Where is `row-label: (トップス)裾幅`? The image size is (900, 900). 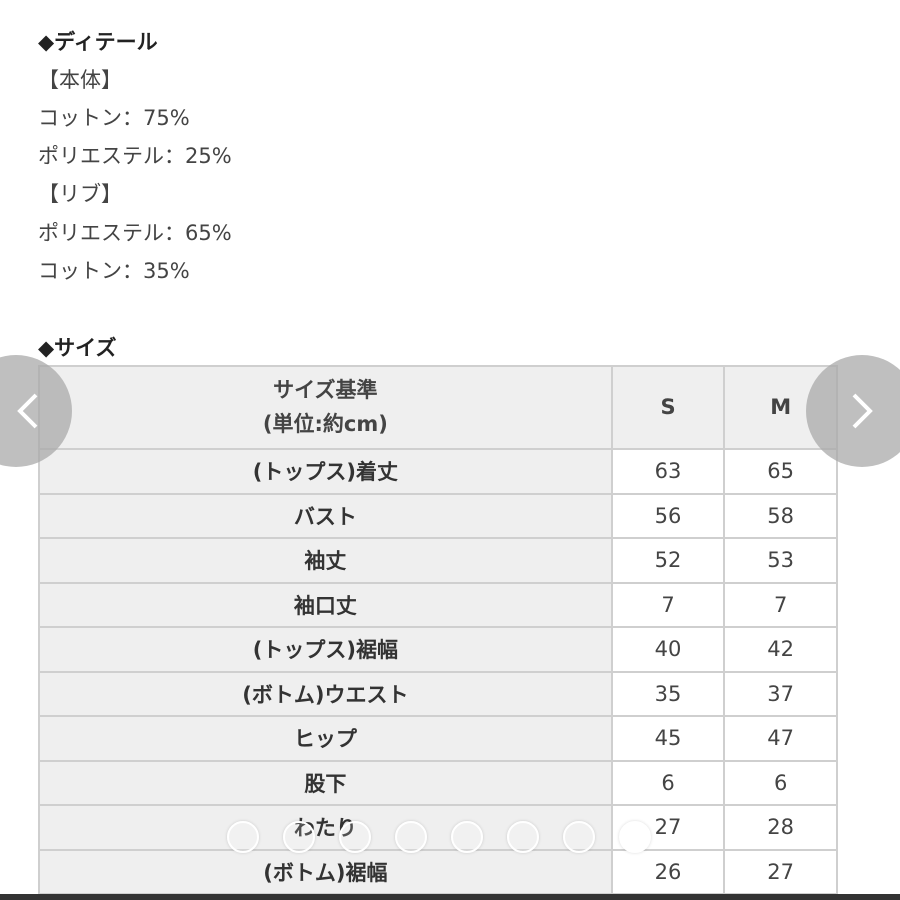 row-label: (トップス)裾幅 is located at coordinates (325, 649).